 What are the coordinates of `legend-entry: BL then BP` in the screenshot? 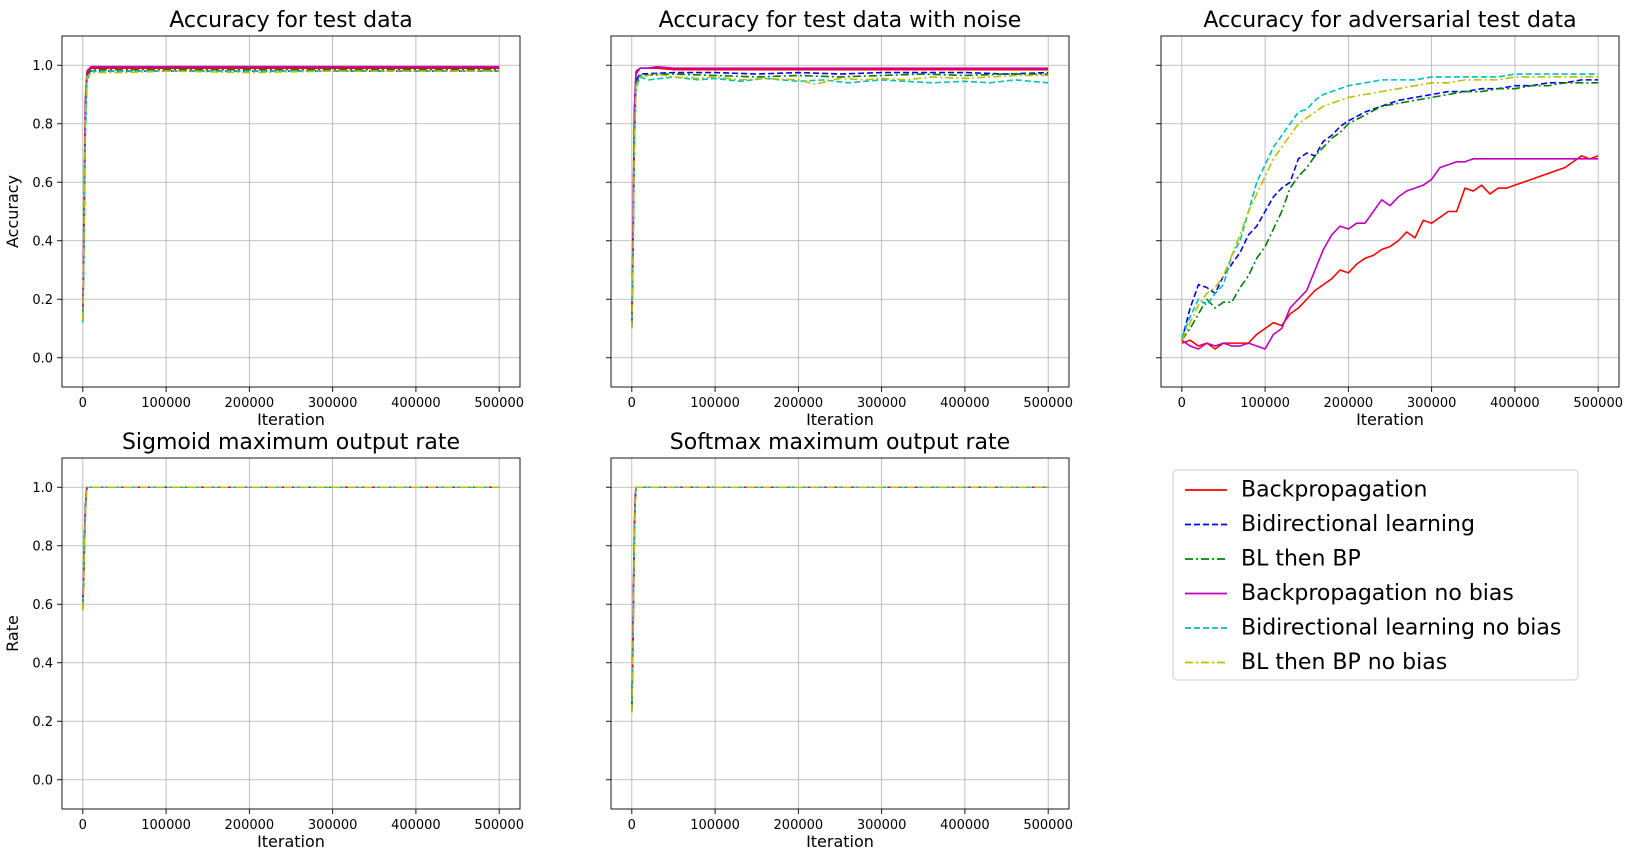 It's located at (1273, 559).